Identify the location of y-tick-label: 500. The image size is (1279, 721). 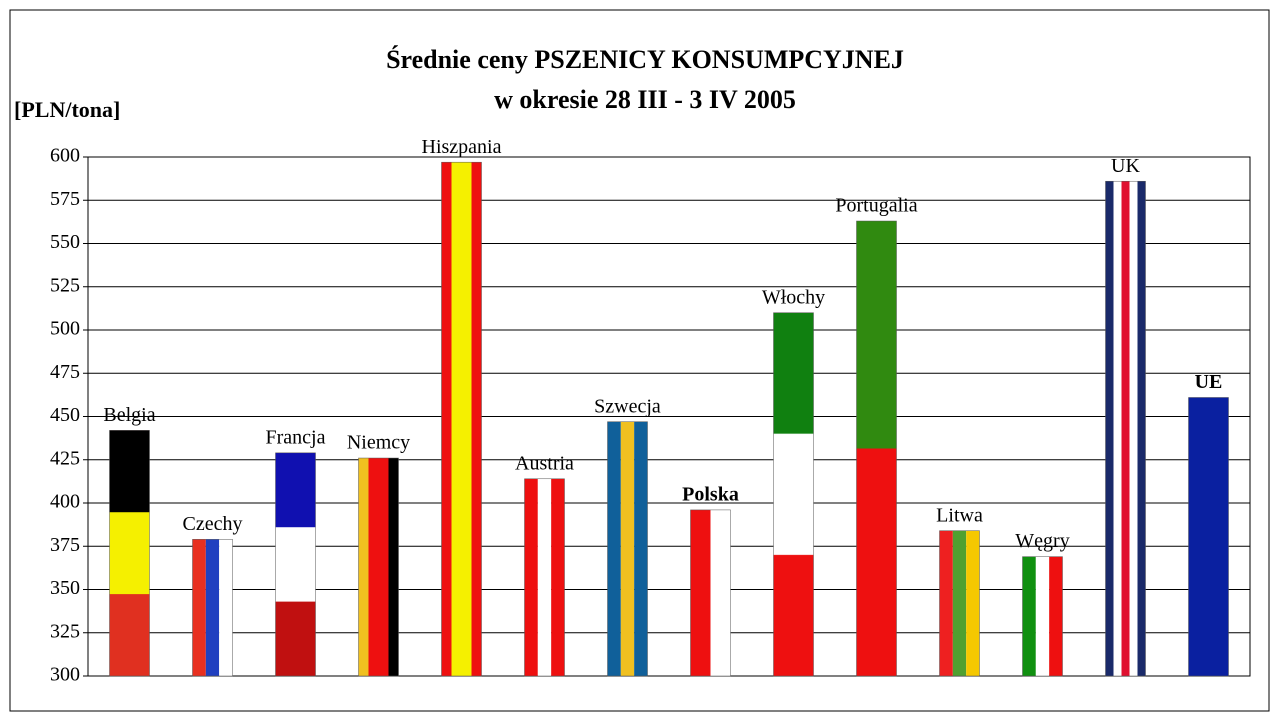
(65, 329).